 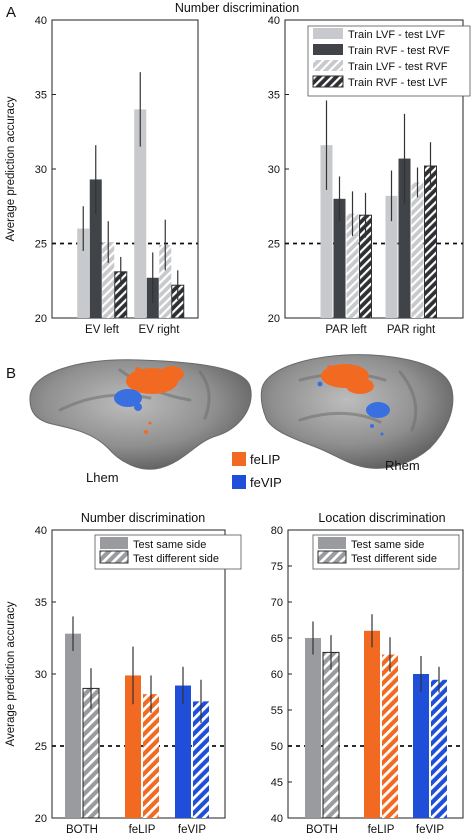 What do you see at coordinates (155, 400) in the screenshot?
I see `left-felip-blob` at bounding box center [155, 400].